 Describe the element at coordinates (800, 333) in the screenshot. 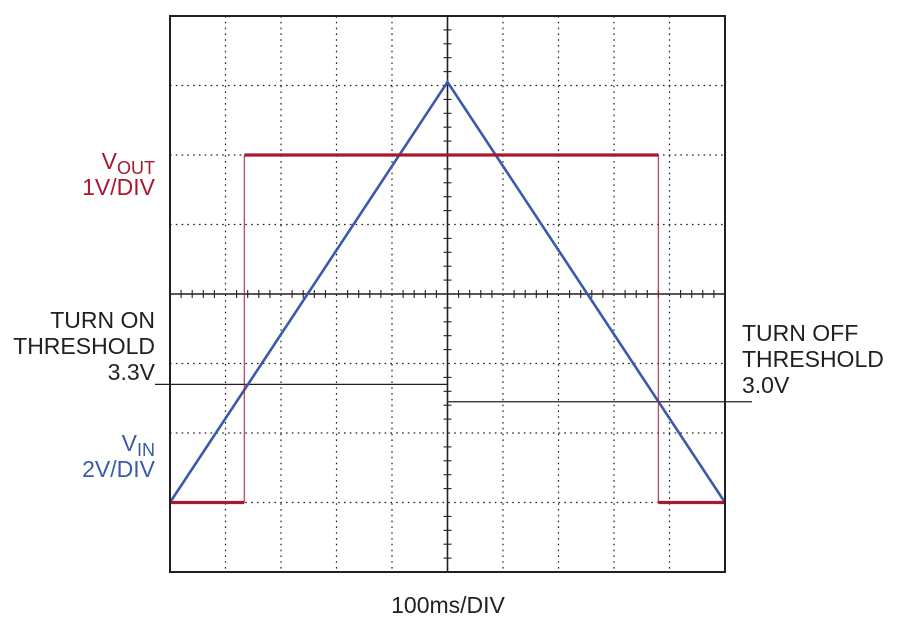

I see `turn-off-line-1: TURN OFF` at that location.